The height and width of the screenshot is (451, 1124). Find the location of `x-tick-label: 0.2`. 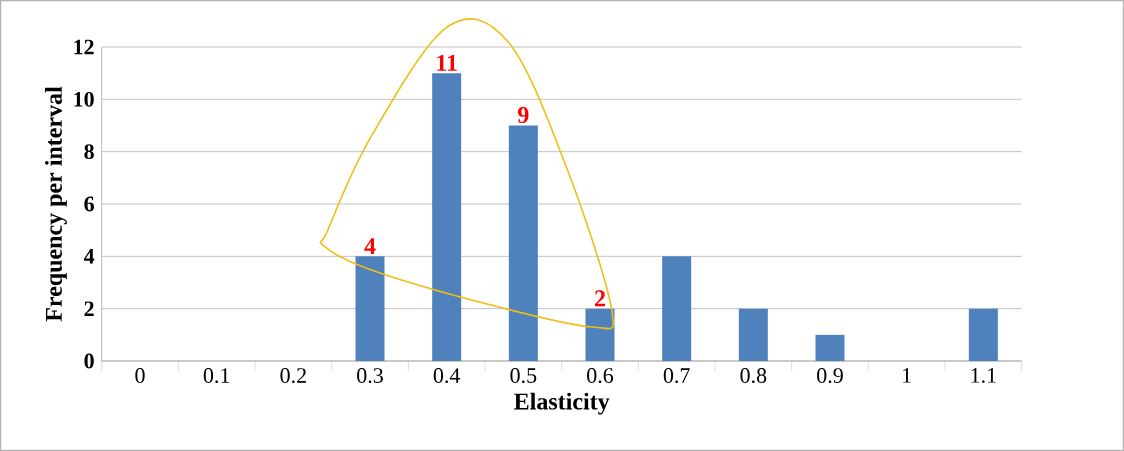

x-tick-label: 0.2 is located at coordinates (293, 376).